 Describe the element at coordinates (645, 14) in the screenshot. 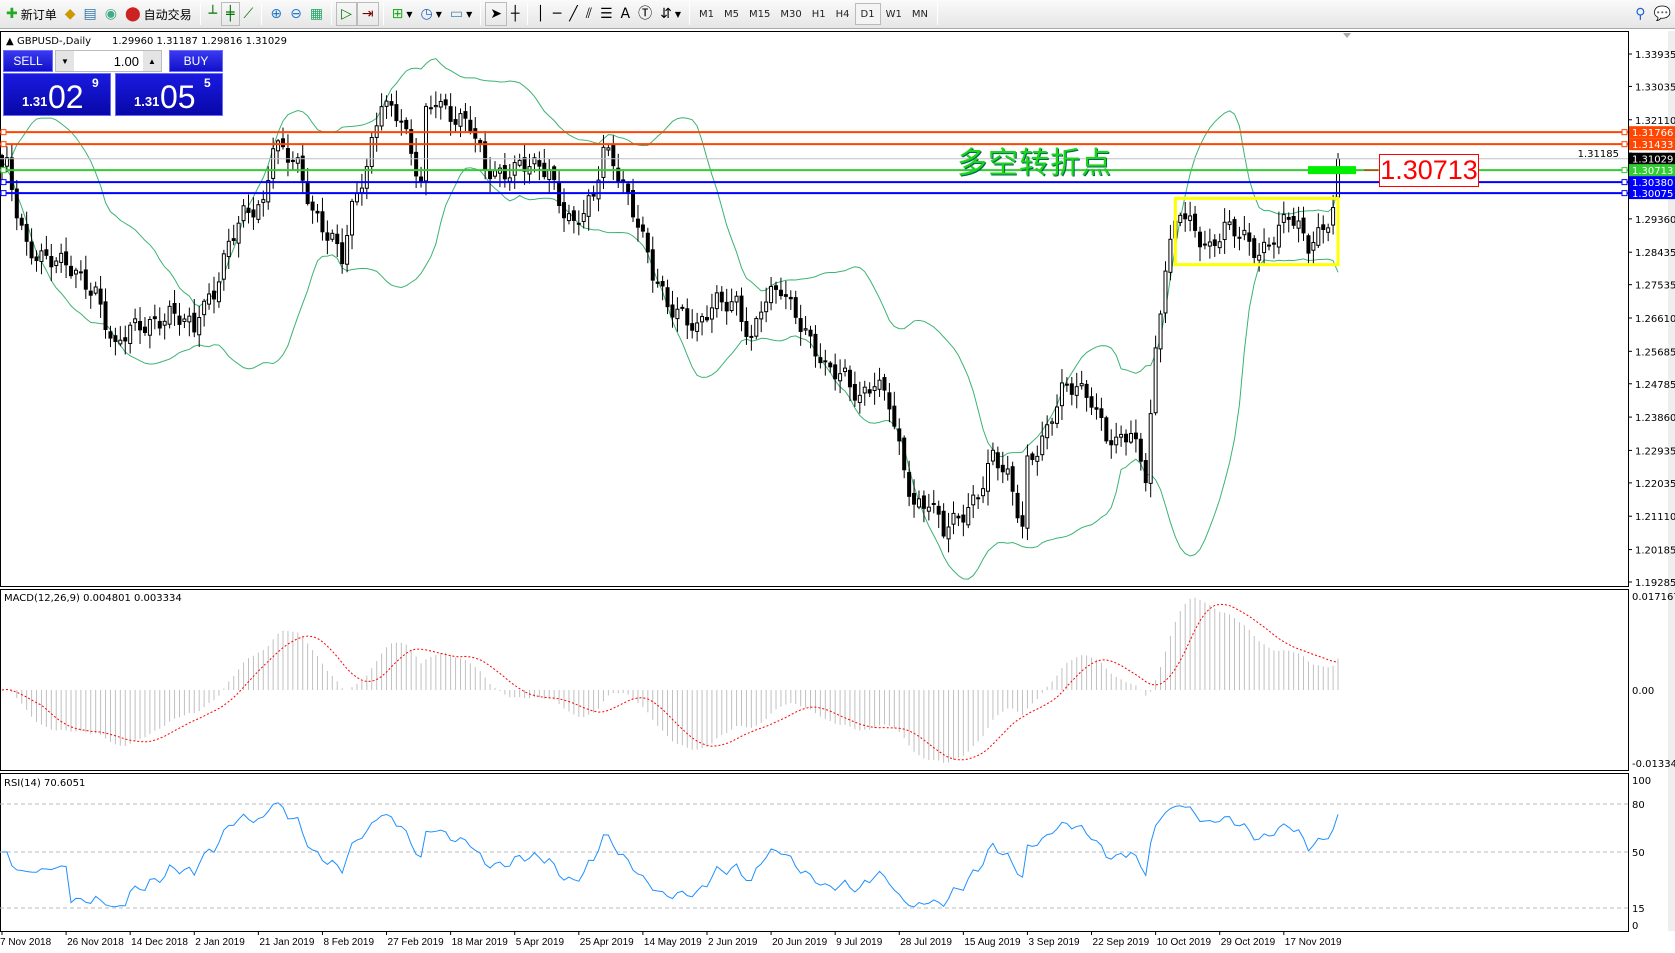

I see `text-label-button: Ⓣ` at that location.